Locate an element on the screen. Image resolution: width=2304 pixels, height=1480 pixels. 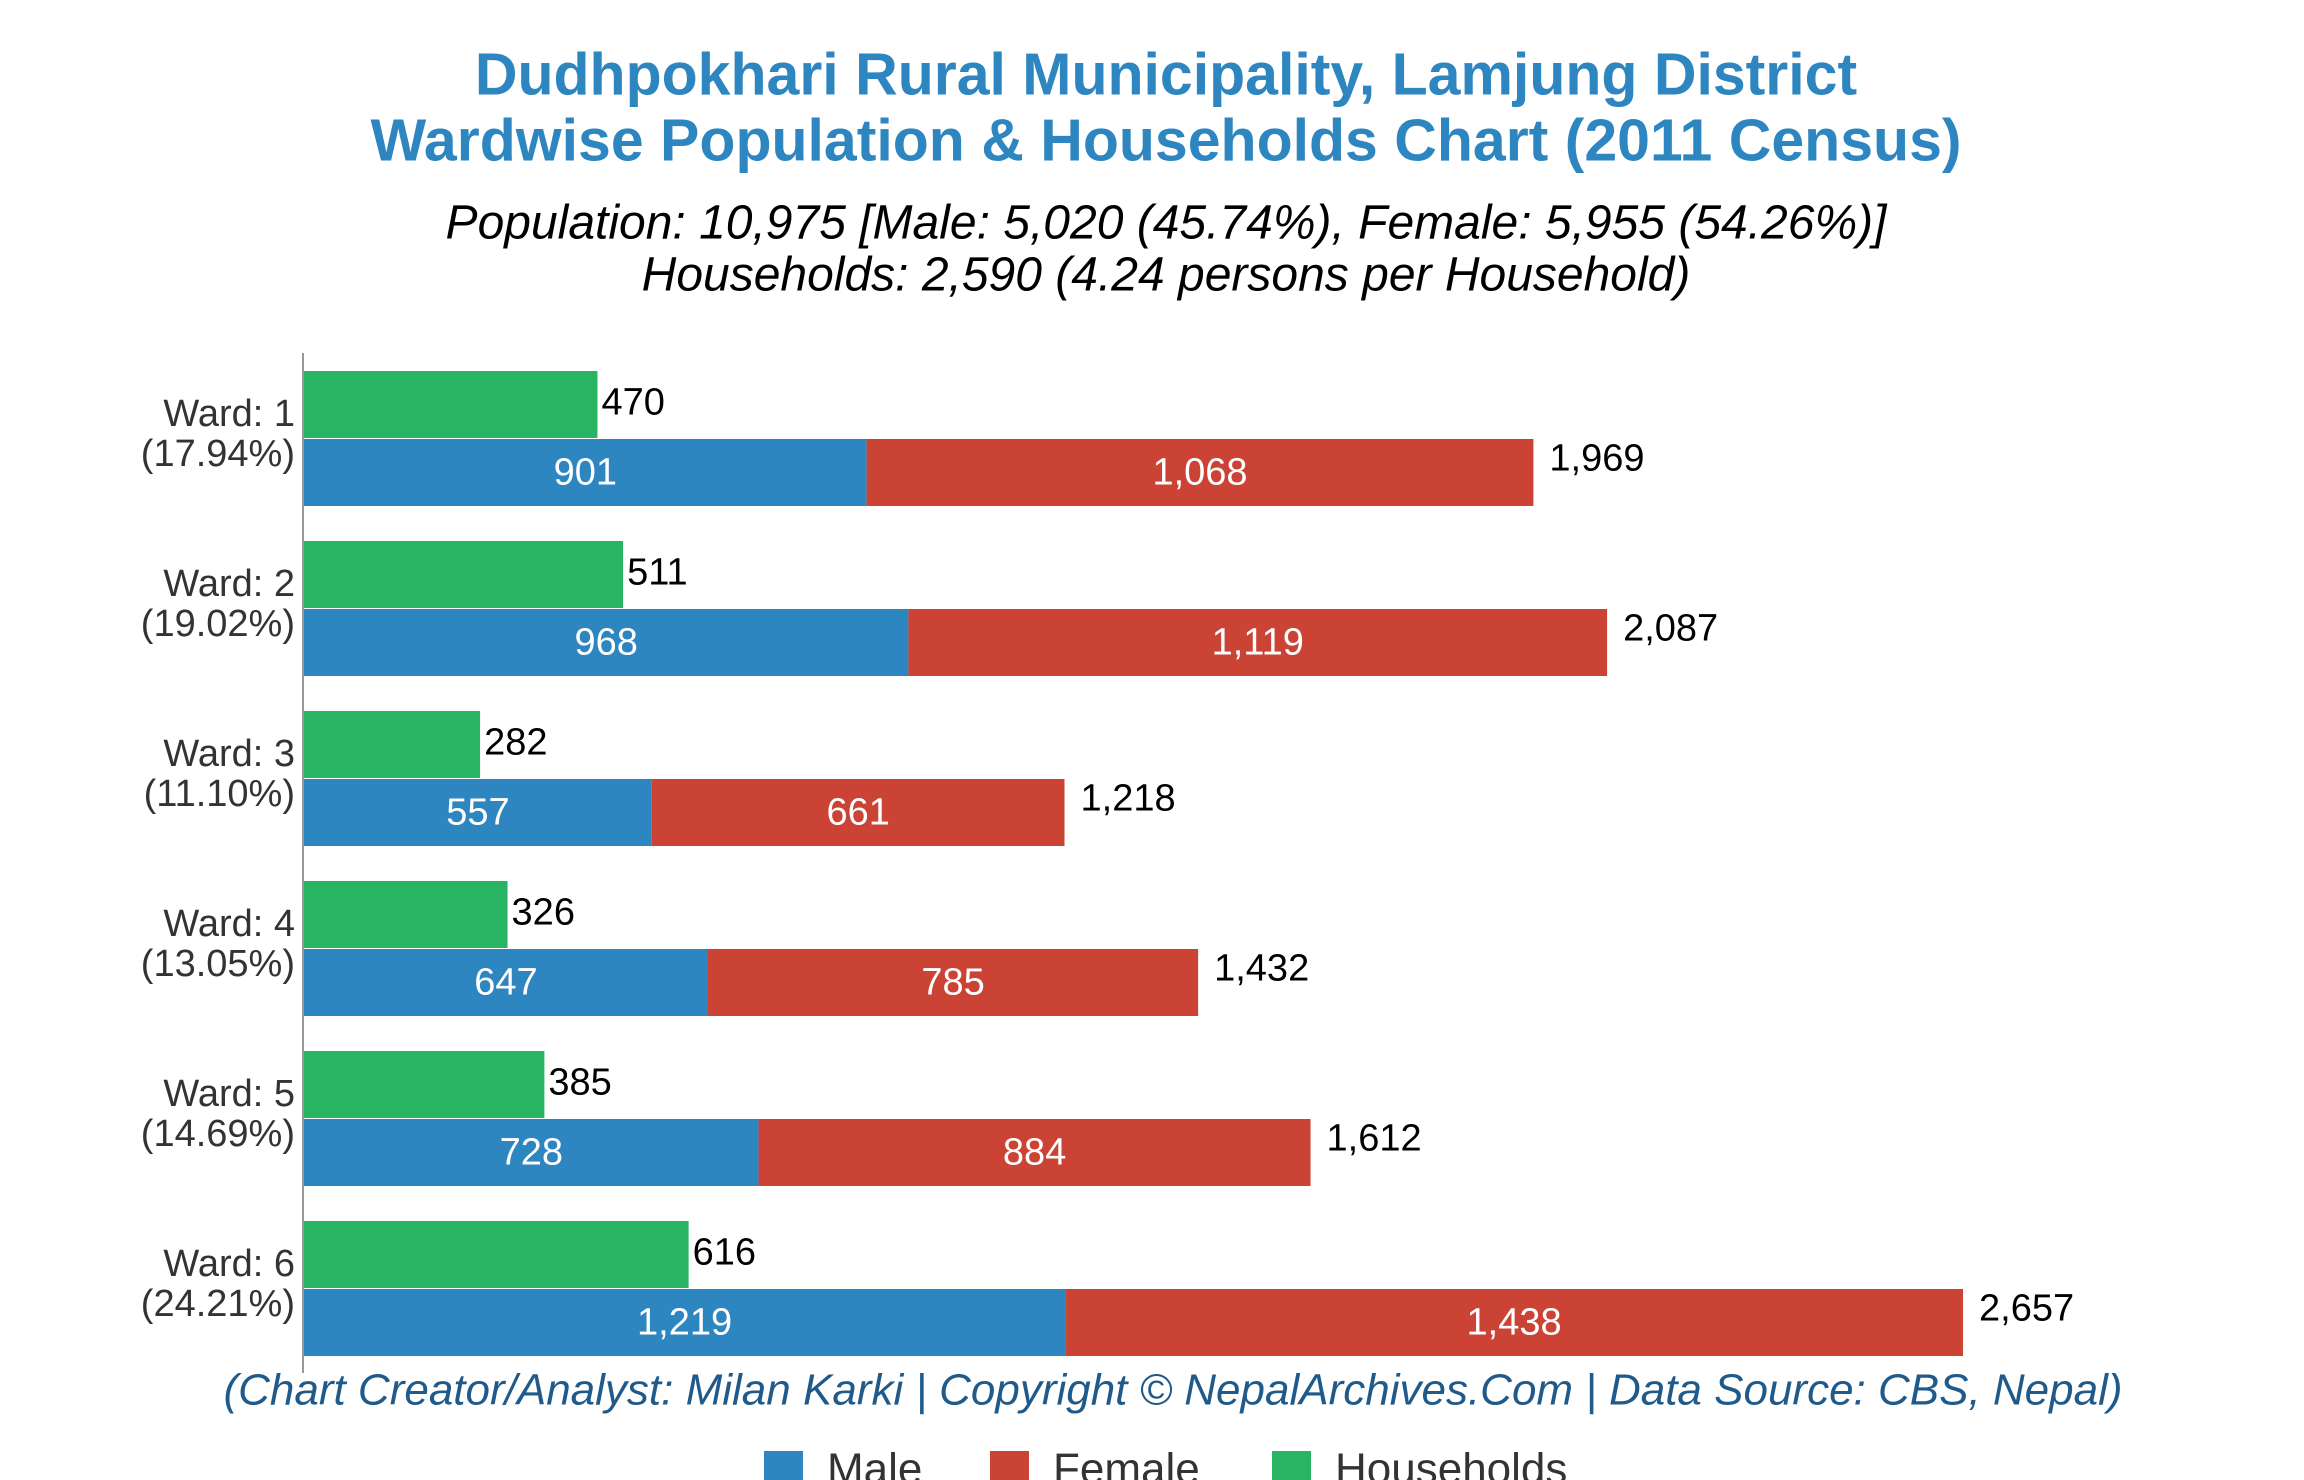
data-label: 968 is located at coordinates (606, 643).